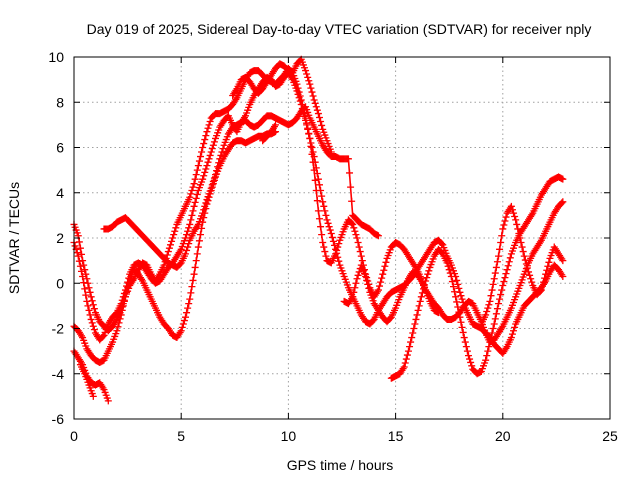 Image resolution: width=640 pixels, height=480 pixels. Describe the element at coordinates (503, 436) in the screenshot. I see `x-tick-label: 20` at that location.